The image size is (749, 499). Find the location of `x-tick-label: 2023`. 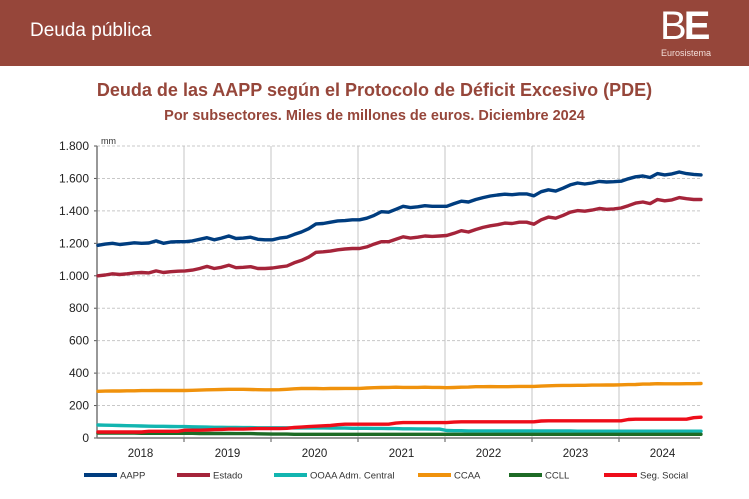

x-tick-label: 2023 is located at coordinates (576, 454).